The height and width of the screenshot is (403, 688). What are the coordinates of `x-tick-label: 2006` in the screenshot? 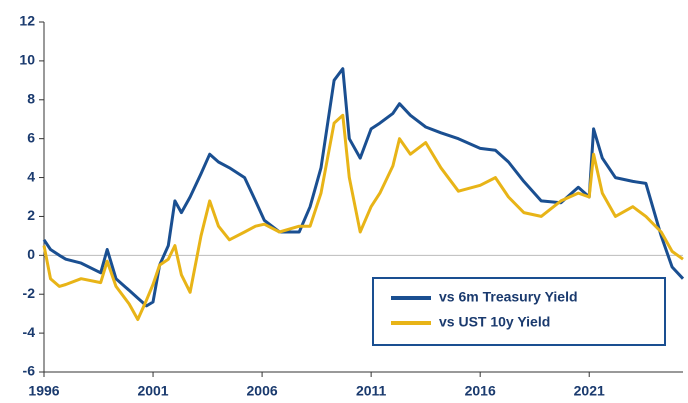 It's located at (262, 391).